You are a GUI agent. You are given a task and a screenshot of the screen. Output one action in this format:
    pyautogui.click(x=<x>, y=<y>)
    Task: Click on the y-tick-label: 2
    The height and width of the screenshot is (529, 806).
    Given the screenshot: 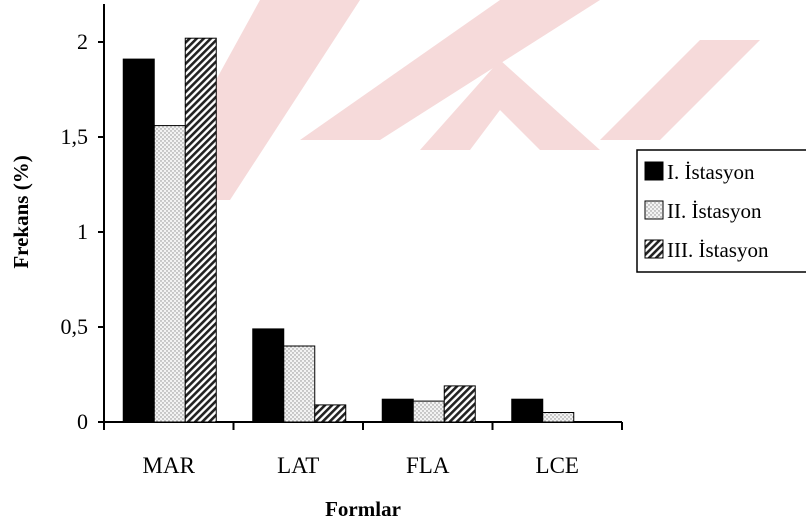 What is the action you would take?
    pyautogui.click(x=82, y=41)
    